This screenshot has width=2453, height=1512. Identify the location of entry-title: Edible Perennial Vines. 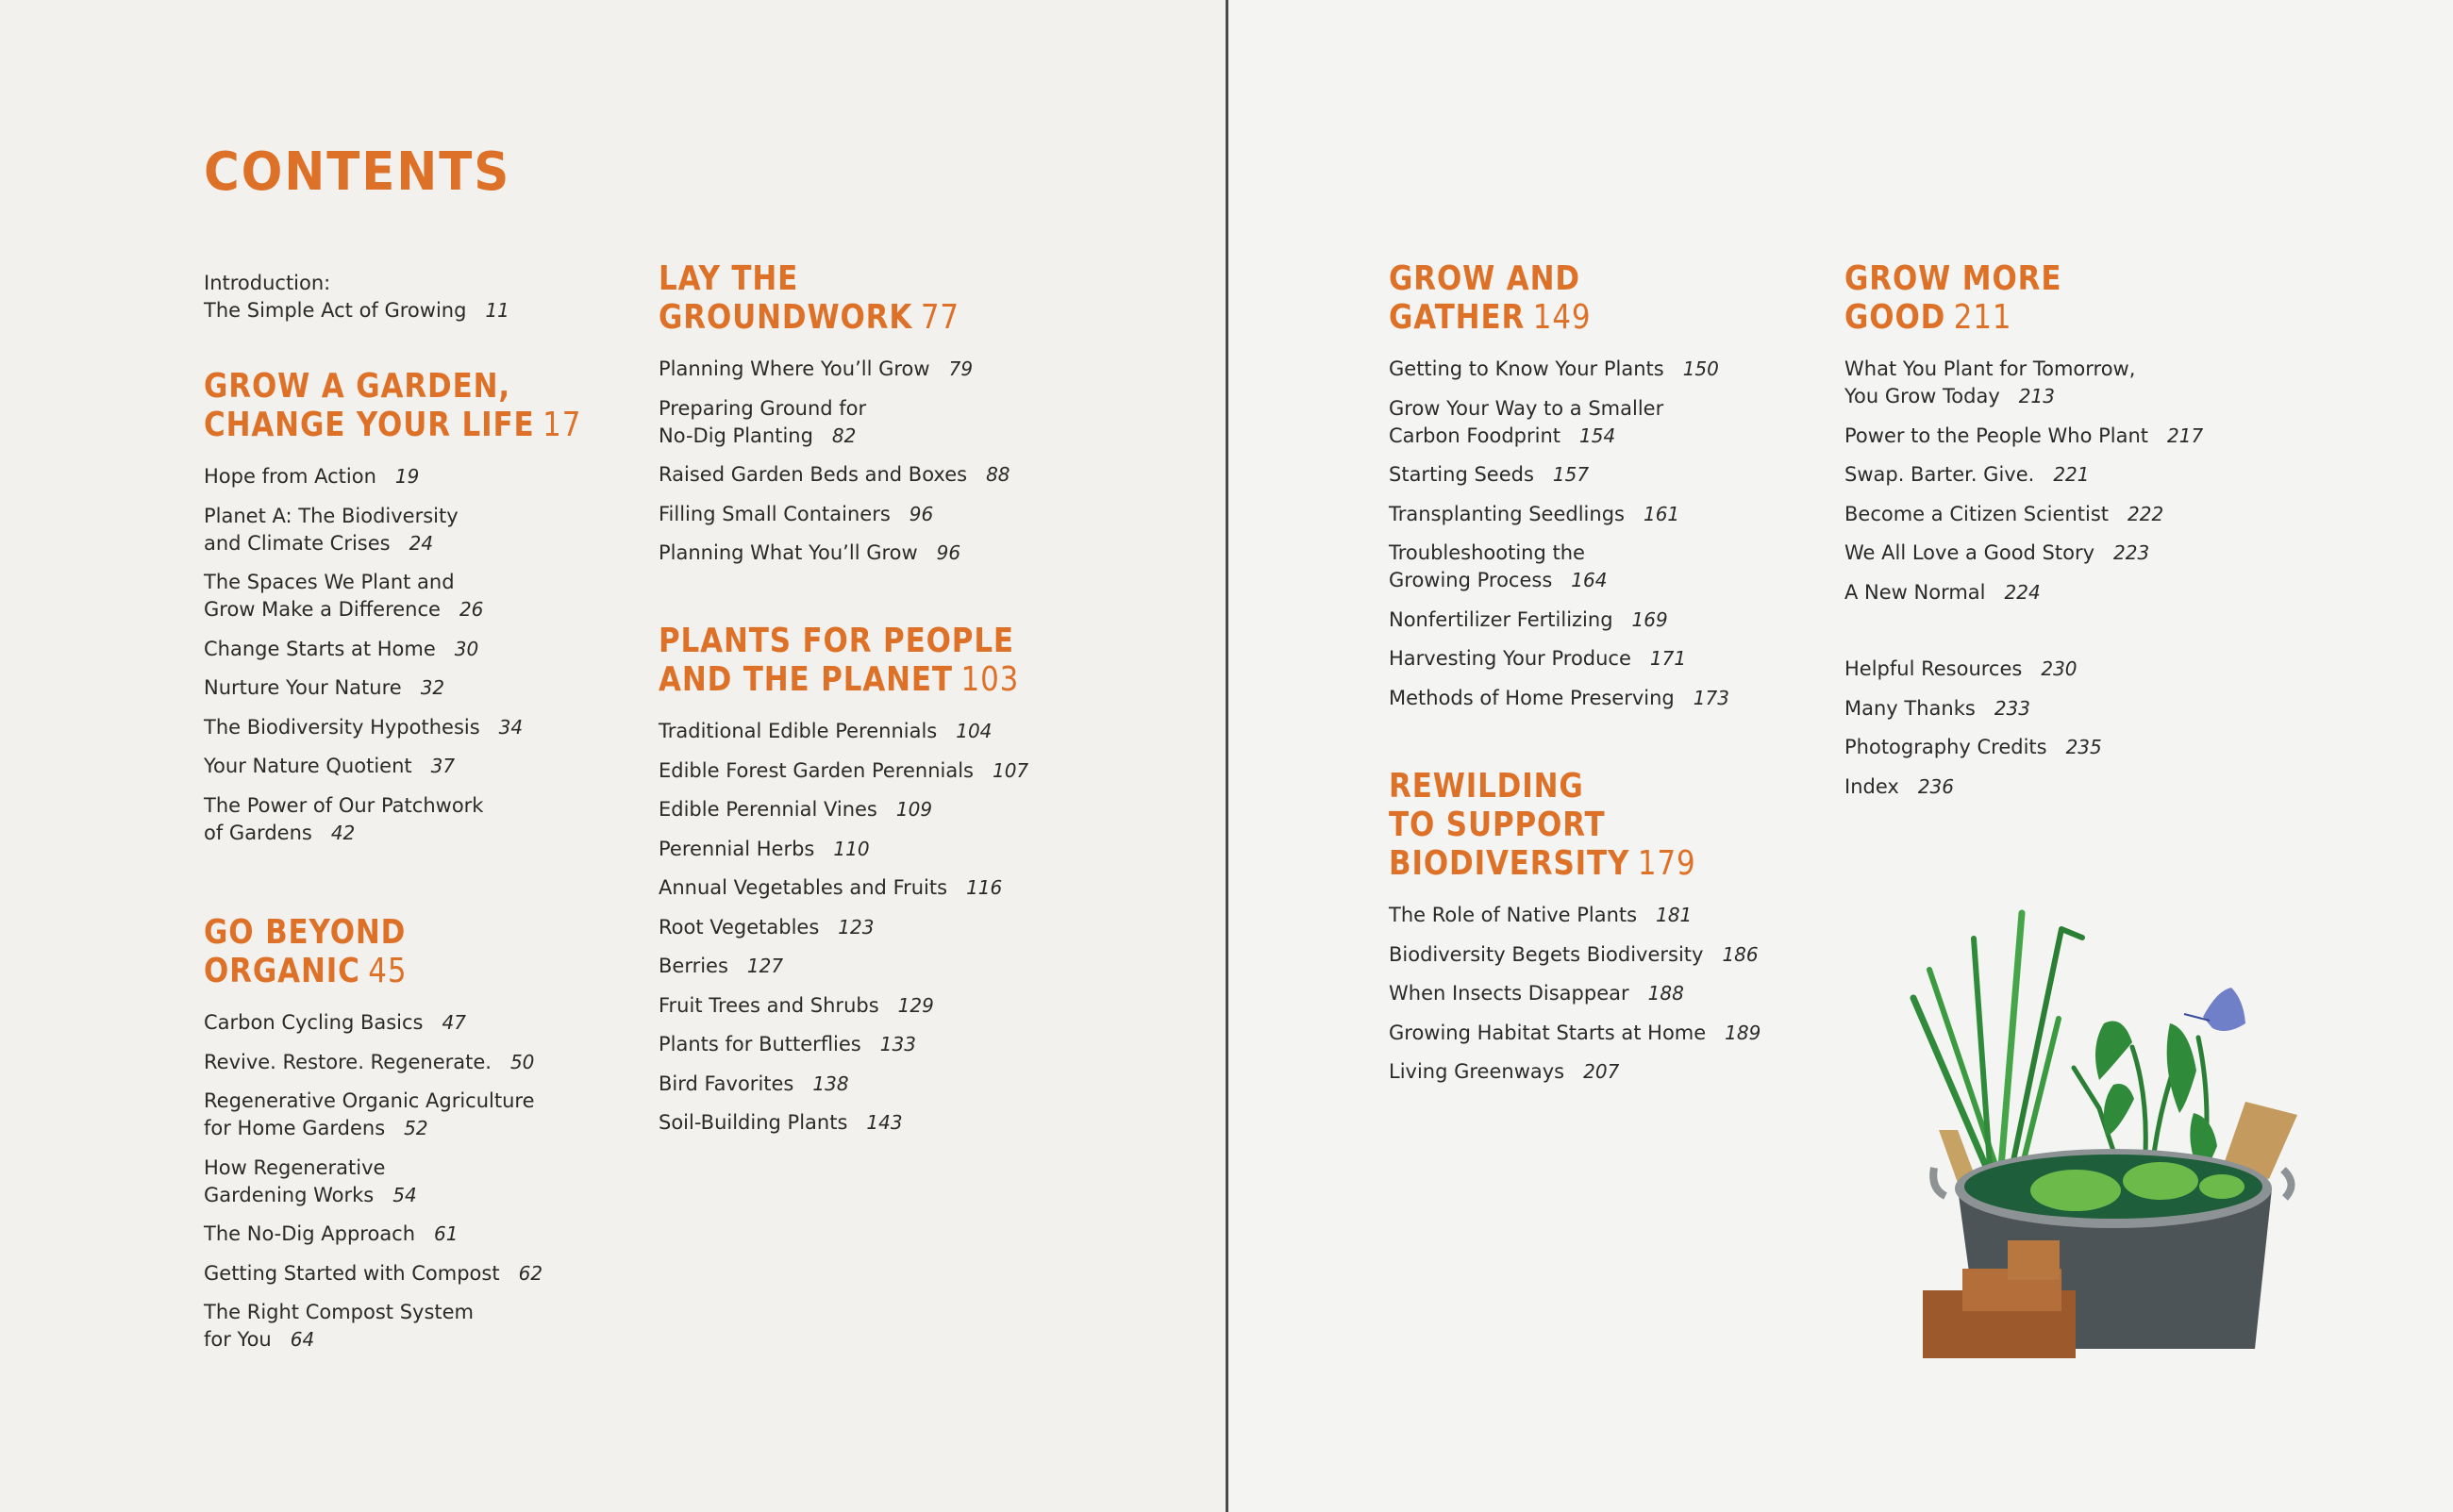
(768, 809).